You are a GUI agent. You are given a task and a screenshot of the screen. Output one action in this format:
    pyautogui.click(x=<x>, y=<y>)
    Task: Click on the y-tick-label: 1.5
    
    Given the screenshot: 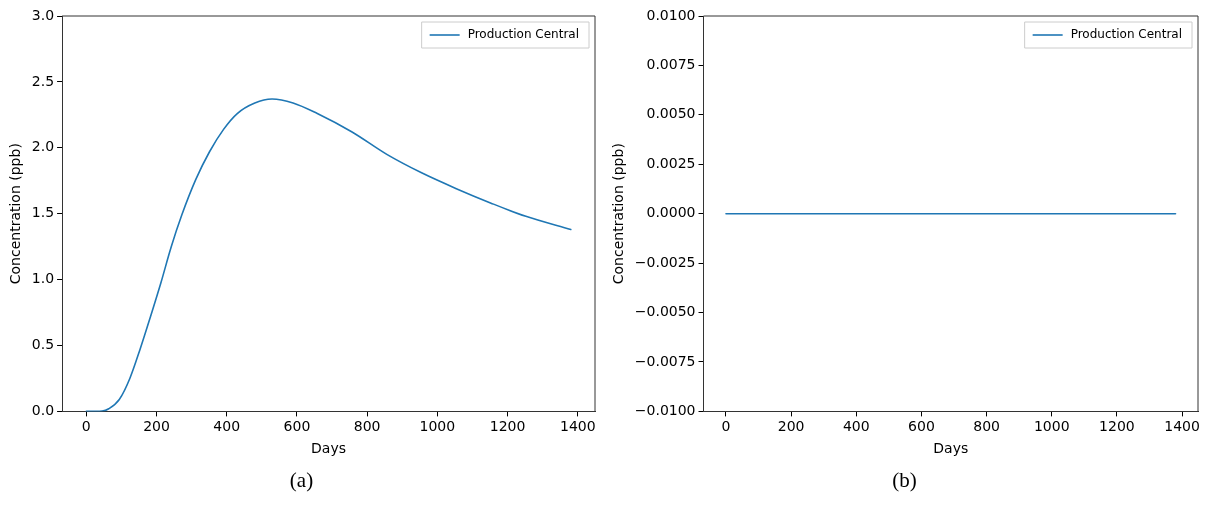 What is the action you would take?
    pyautogui.click(x=43, y=212)
    